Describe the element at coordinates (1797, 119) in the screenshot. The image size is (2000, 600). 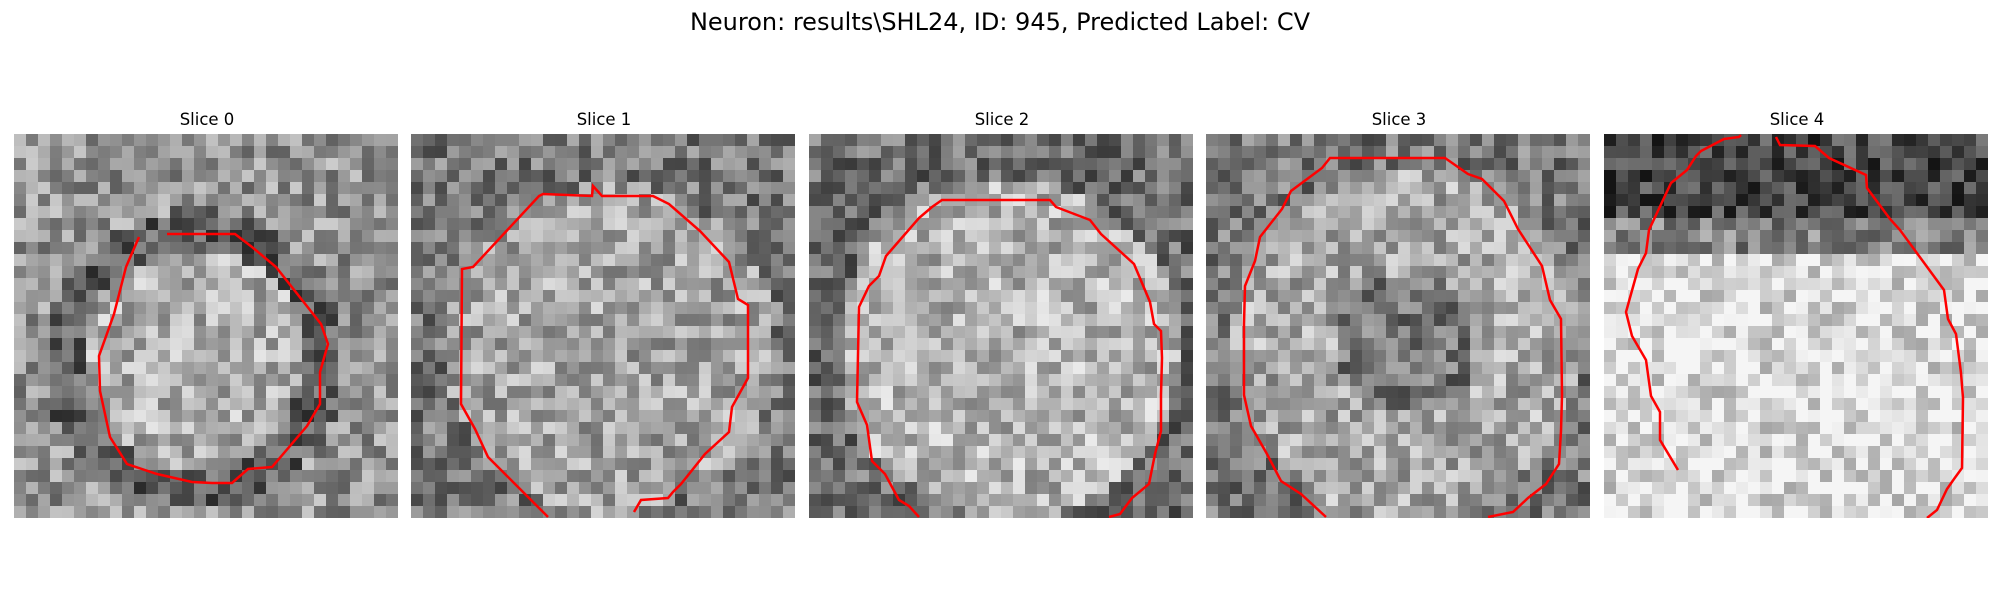
I see `slice-title: Slice 4` at that location.